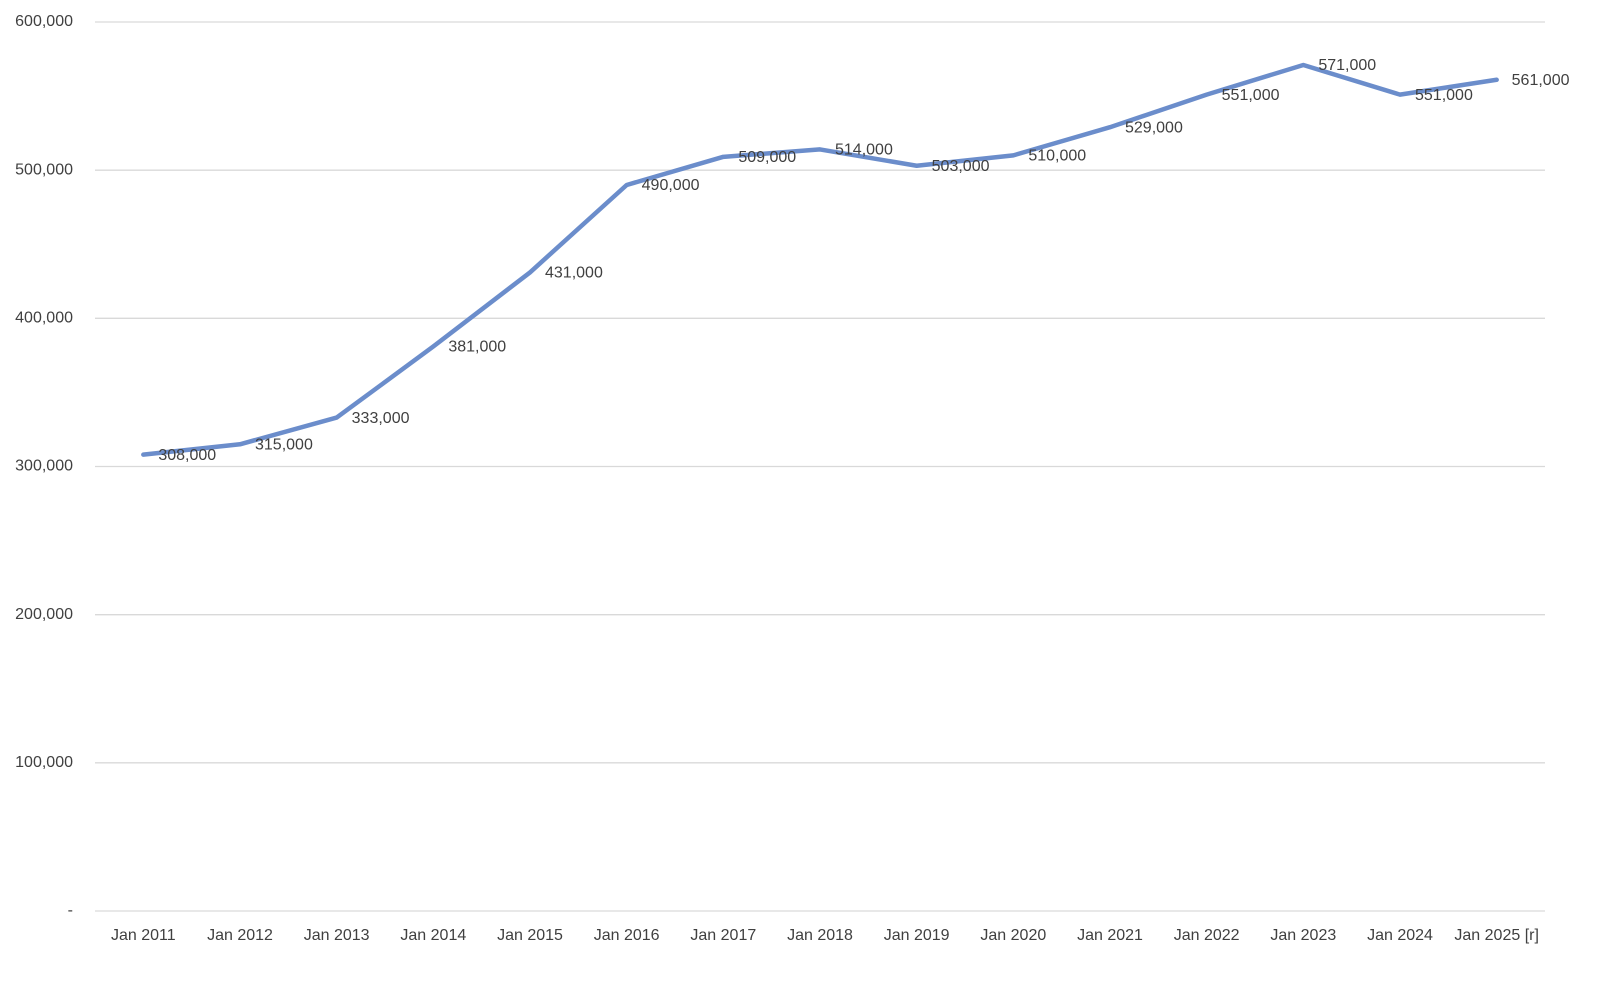 Image resolution: width=1609 pixels, height=984 pixels. I want to click on y-tick-label: 500,000, so click(44, 169).